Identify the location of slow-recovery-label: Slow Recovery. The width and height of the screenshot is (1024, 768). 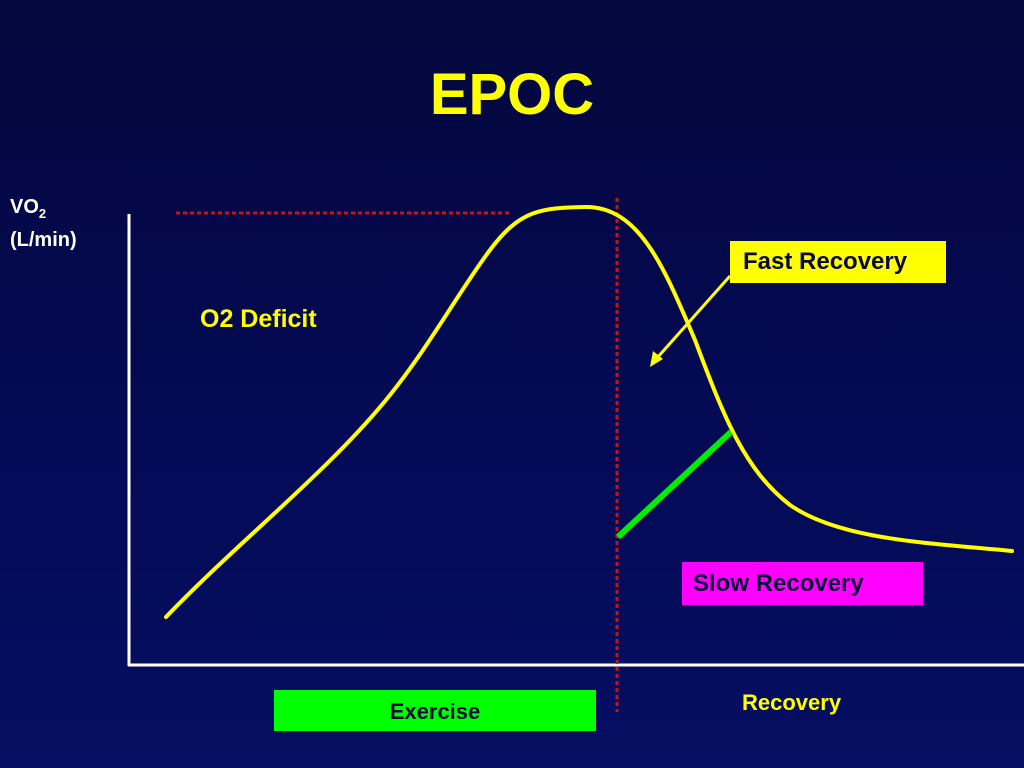
(802, 583).